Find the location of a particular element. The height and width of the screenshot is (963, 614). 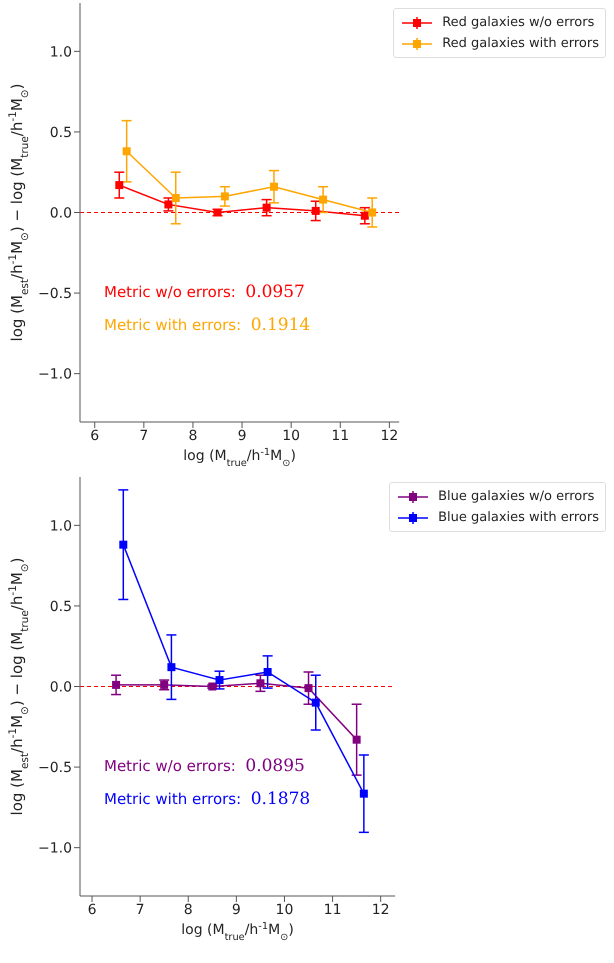

annotation: Metric w/o errors: 0.0957 is located at coordinates (204, 292).